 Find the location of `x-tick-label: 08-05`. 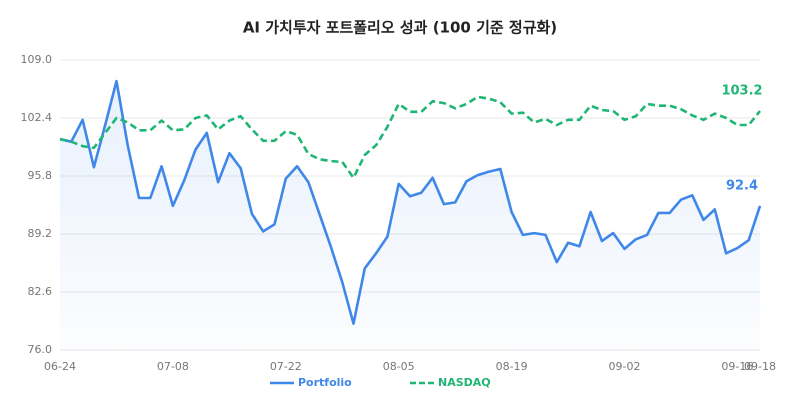

x-tick-label: 08-05 is located at coordinates (399, 366).